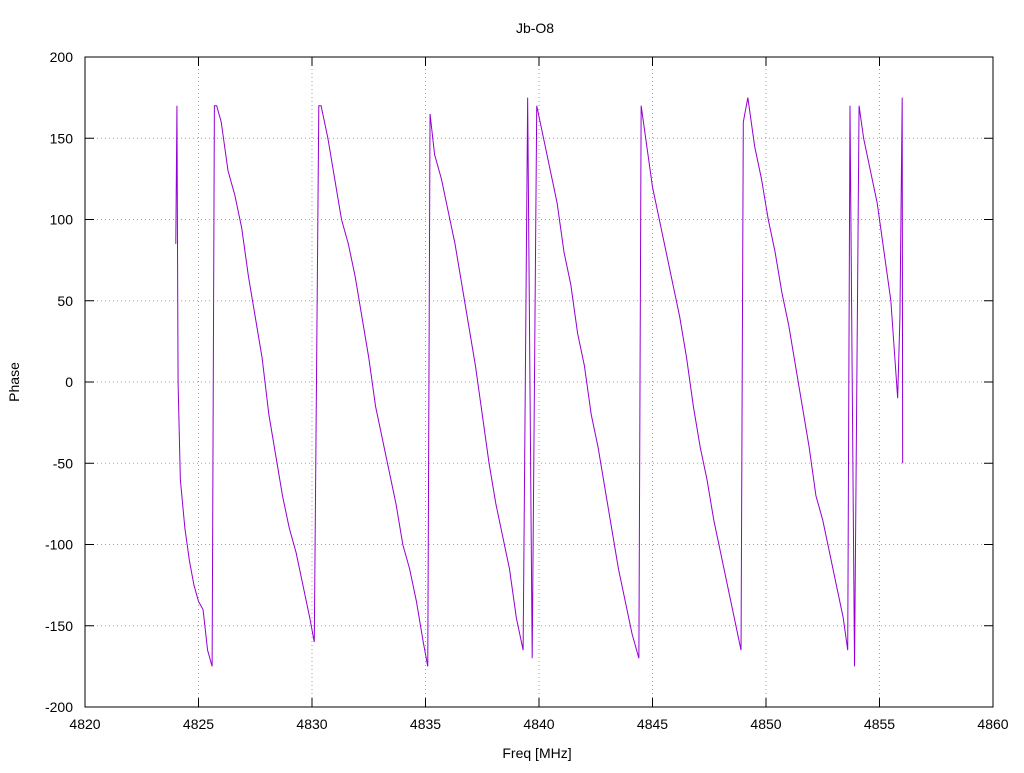  I want to click on y-tick-label: -150, so click(59, 626).